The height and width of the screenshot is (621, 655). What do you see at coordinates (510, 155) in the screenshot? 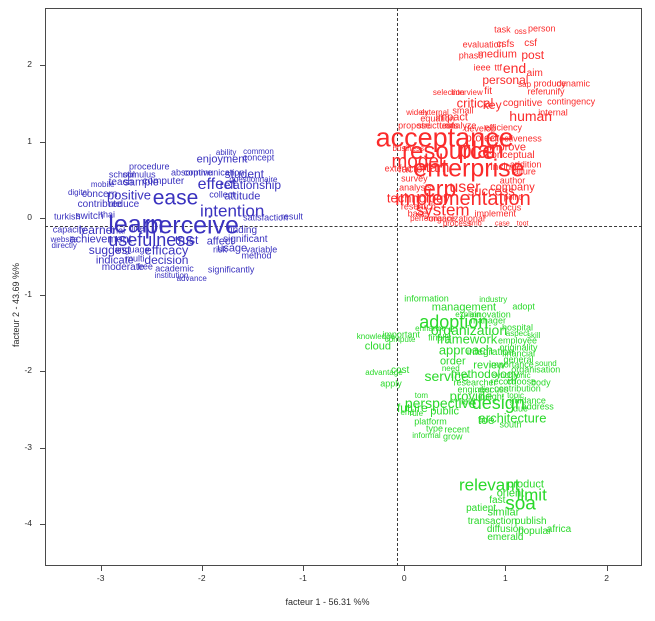
I see `word-label: conceptual` at bounding box center [510, 155].